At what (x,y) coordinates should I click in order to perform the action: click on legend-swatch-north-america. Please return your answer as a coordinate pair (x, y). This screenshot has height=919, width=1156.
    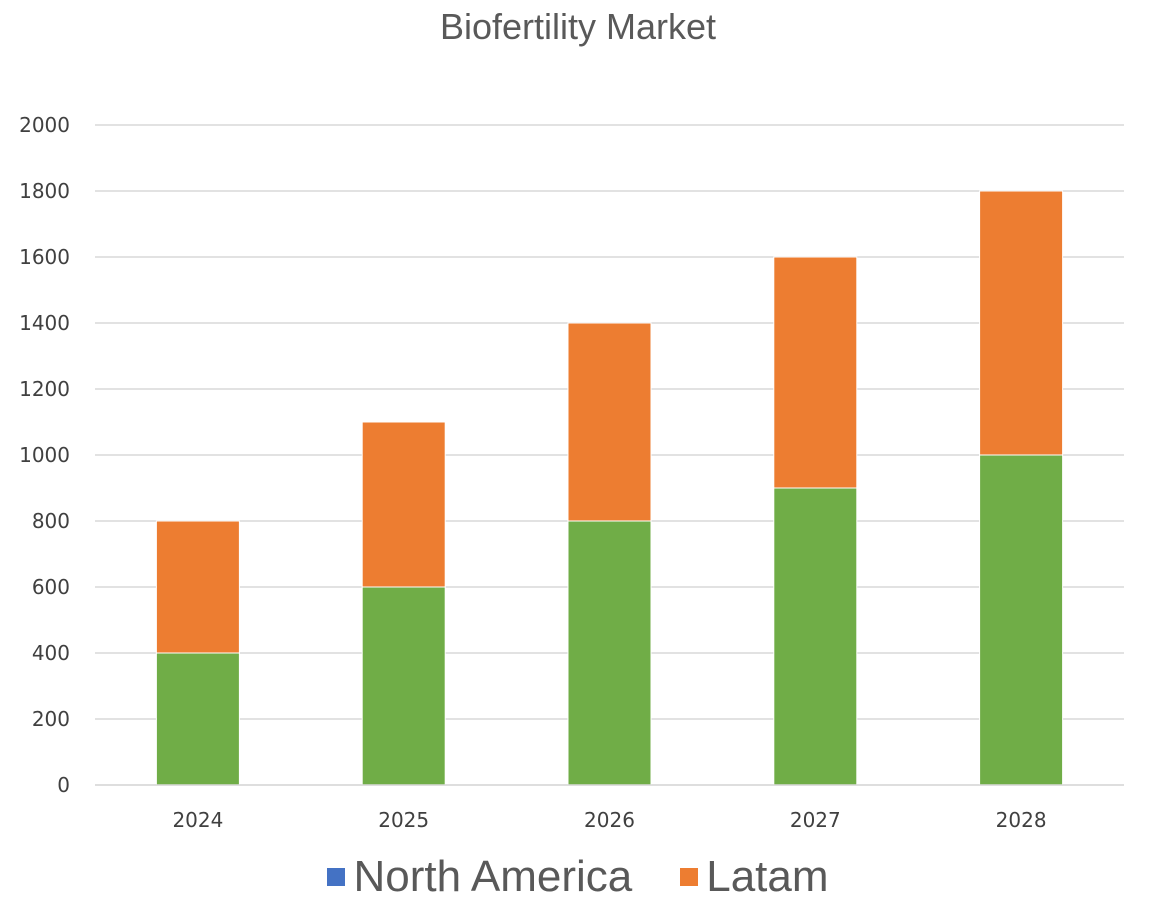
    Looking at the image, I should click on (336, 877).